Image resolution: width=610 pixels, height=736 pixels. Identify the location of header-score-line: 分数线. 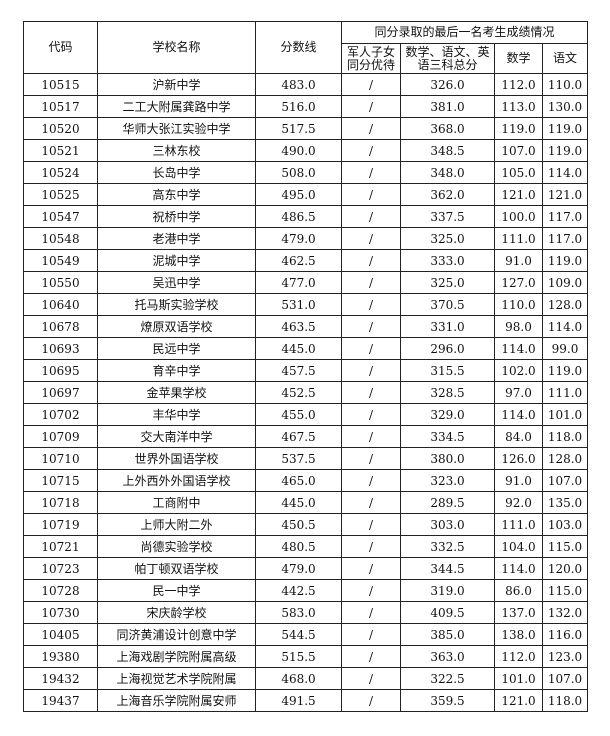
(298, 47).